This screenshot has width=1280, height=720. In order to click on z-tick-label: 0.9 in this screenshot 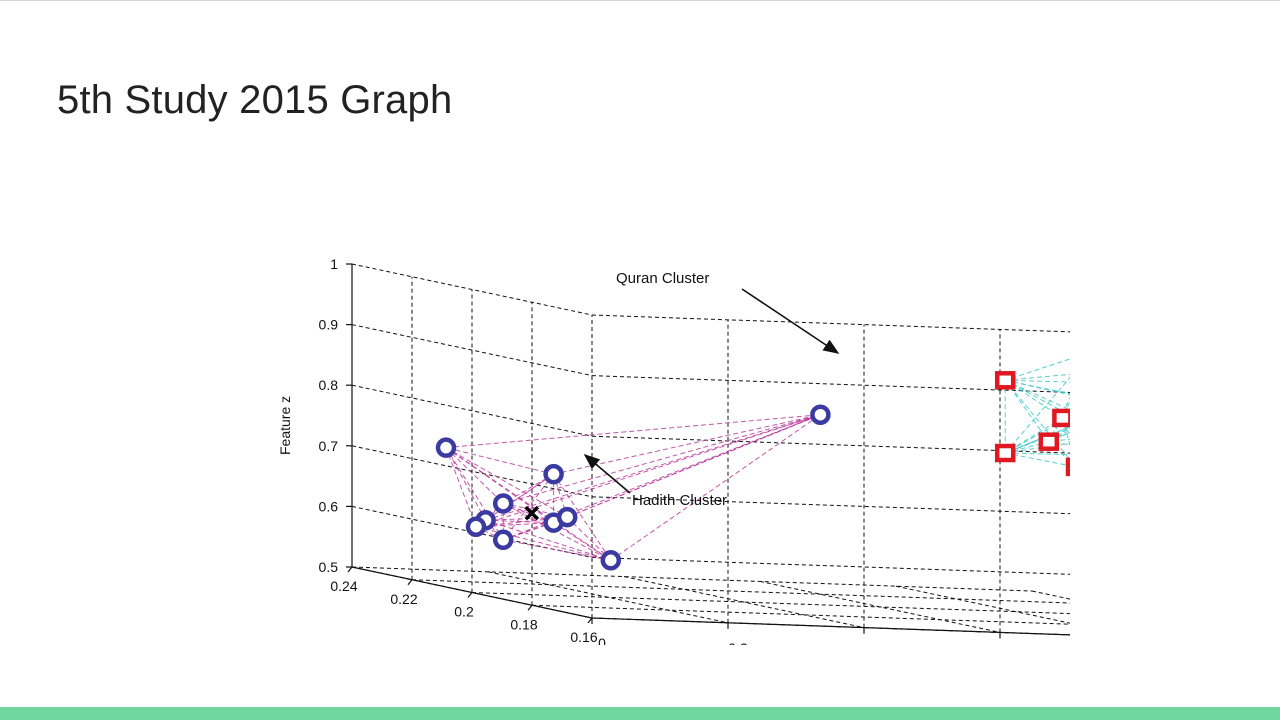, I will do `click(329, 325)`.